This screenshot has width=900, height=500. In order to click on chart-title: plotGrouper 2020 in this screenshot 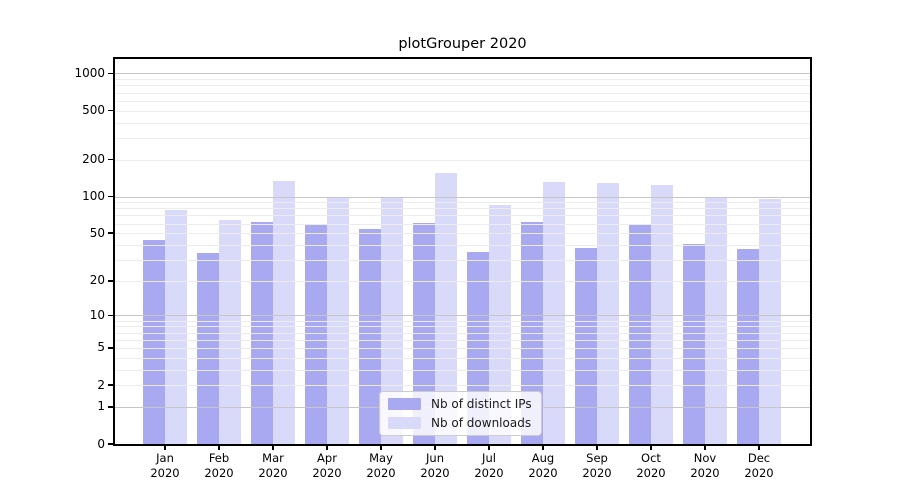, I will do `click(462, 44)`.